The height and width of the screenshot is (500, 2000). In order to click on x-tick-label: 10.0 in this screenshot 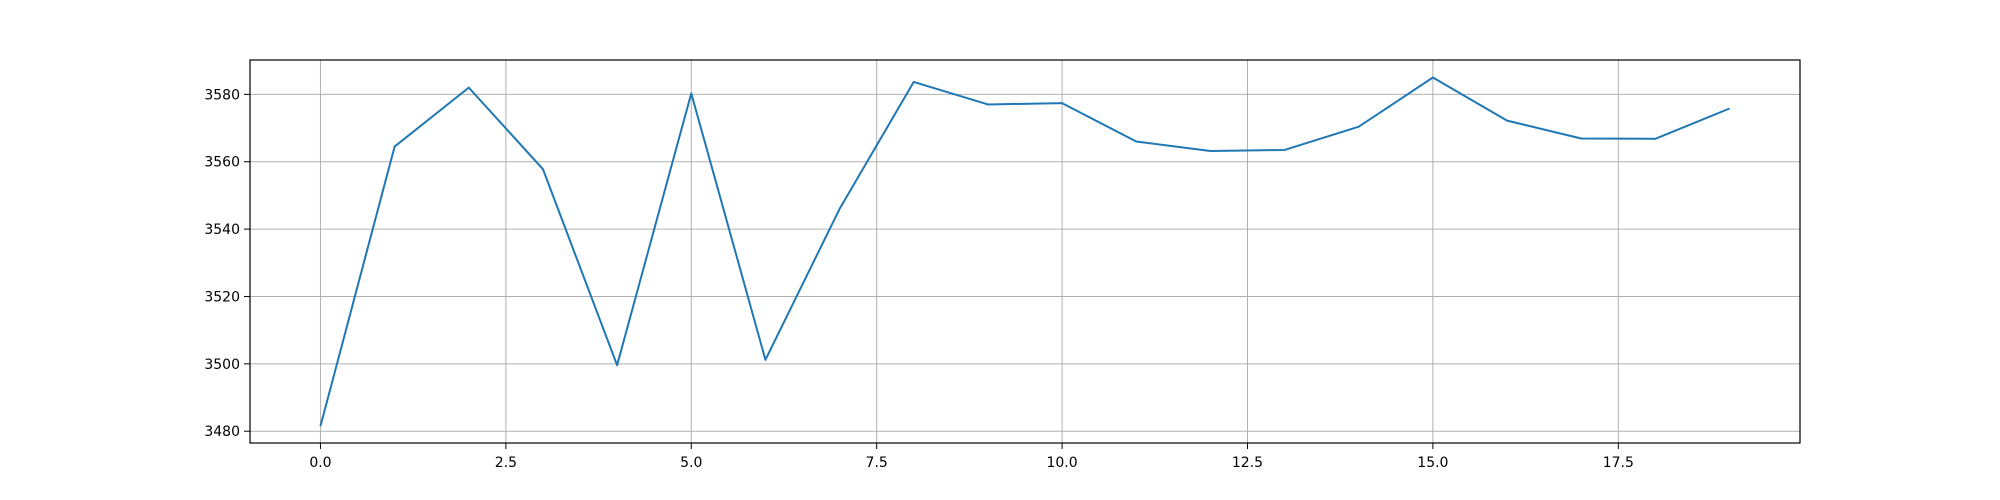, I will do `click(1061, 463)`.